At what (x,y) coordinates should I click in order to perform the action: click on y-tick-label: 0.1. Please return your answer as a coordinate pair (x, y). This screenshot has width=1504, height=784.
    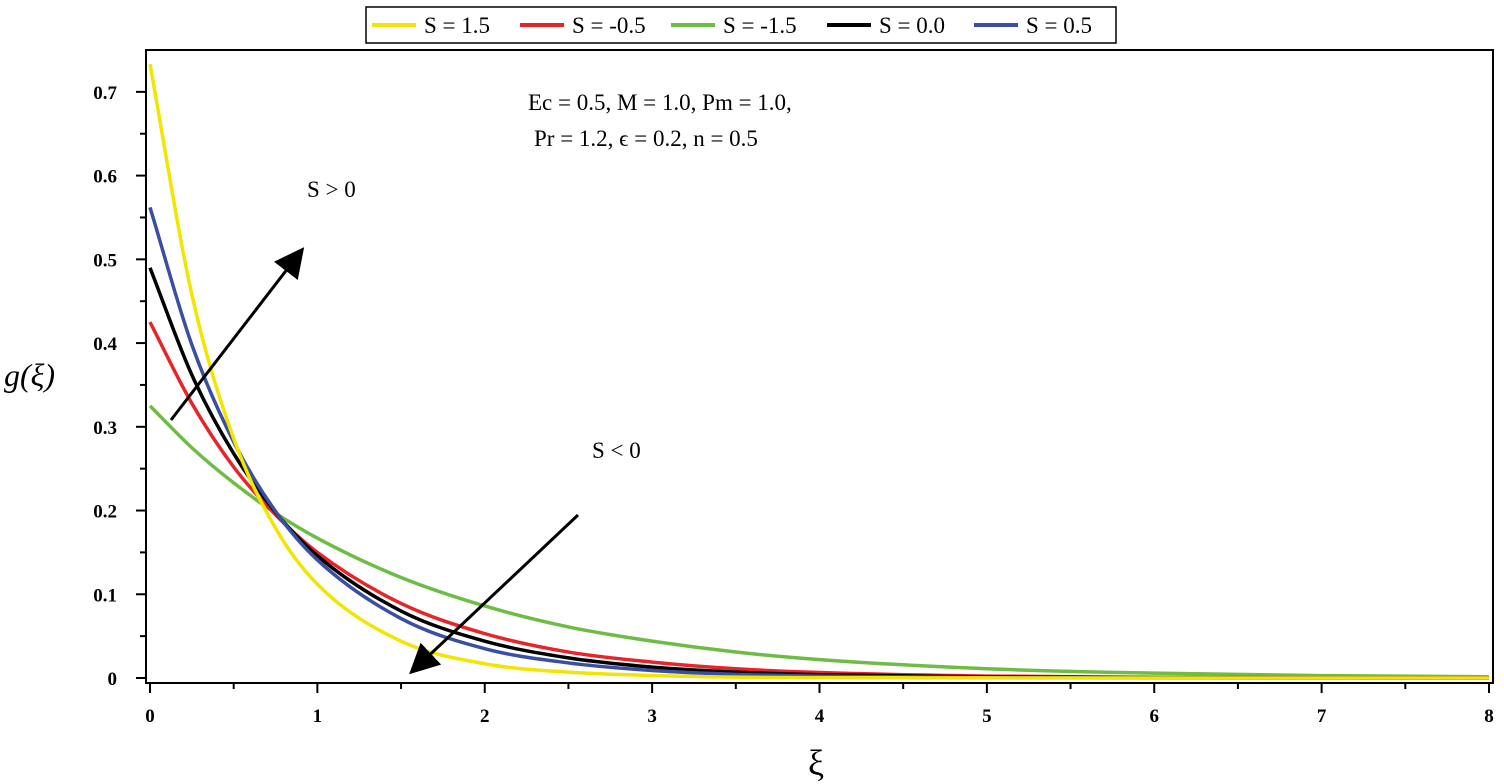
    Looking at the image, I should click on (105, 595).